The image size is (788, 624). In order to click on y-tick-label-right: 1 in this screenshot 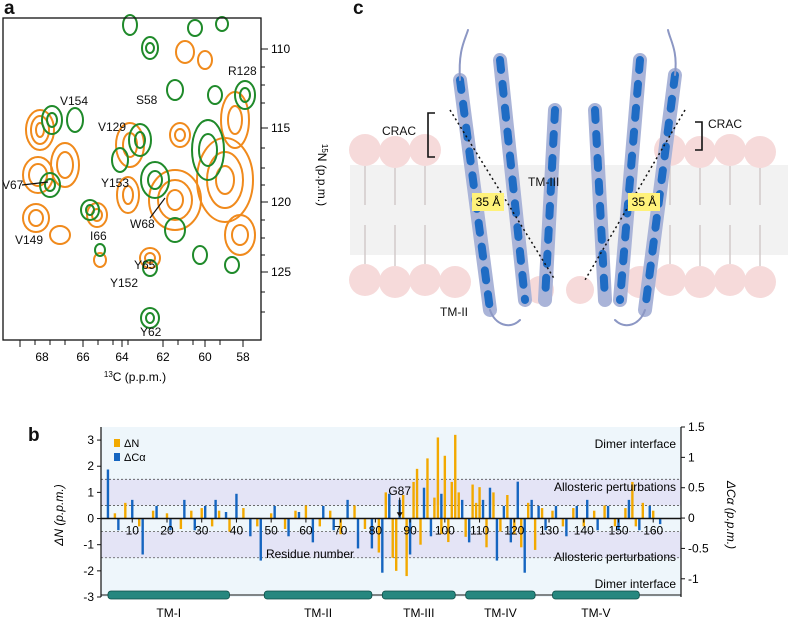, I will do `click(691, 457)`.